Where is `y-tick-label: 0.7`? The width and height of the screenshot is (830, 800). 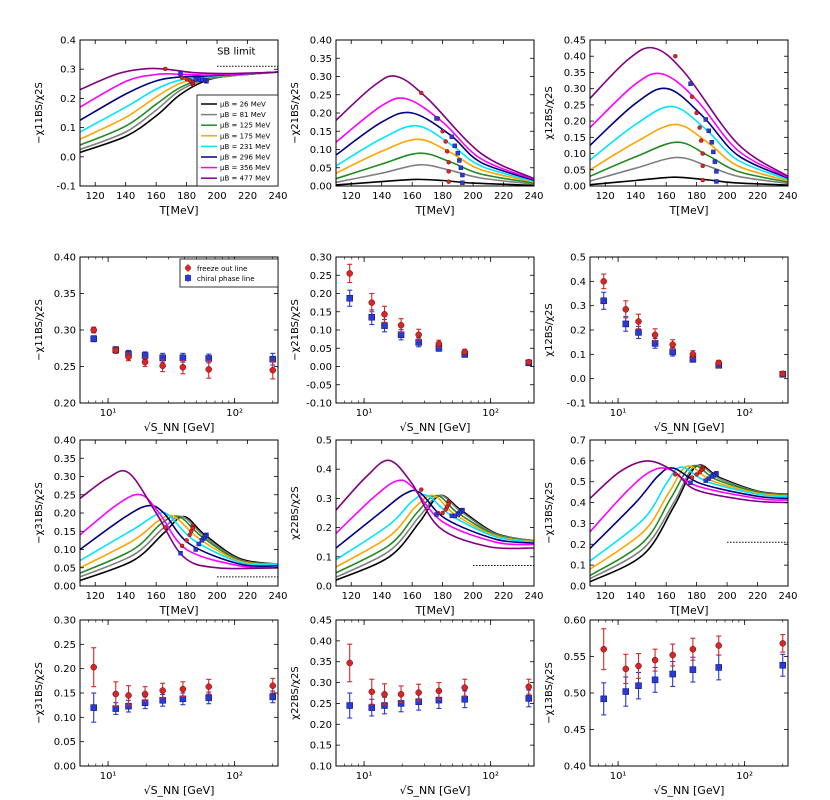
y-tick-label: 0.7 is located at coordinates (578, 441).